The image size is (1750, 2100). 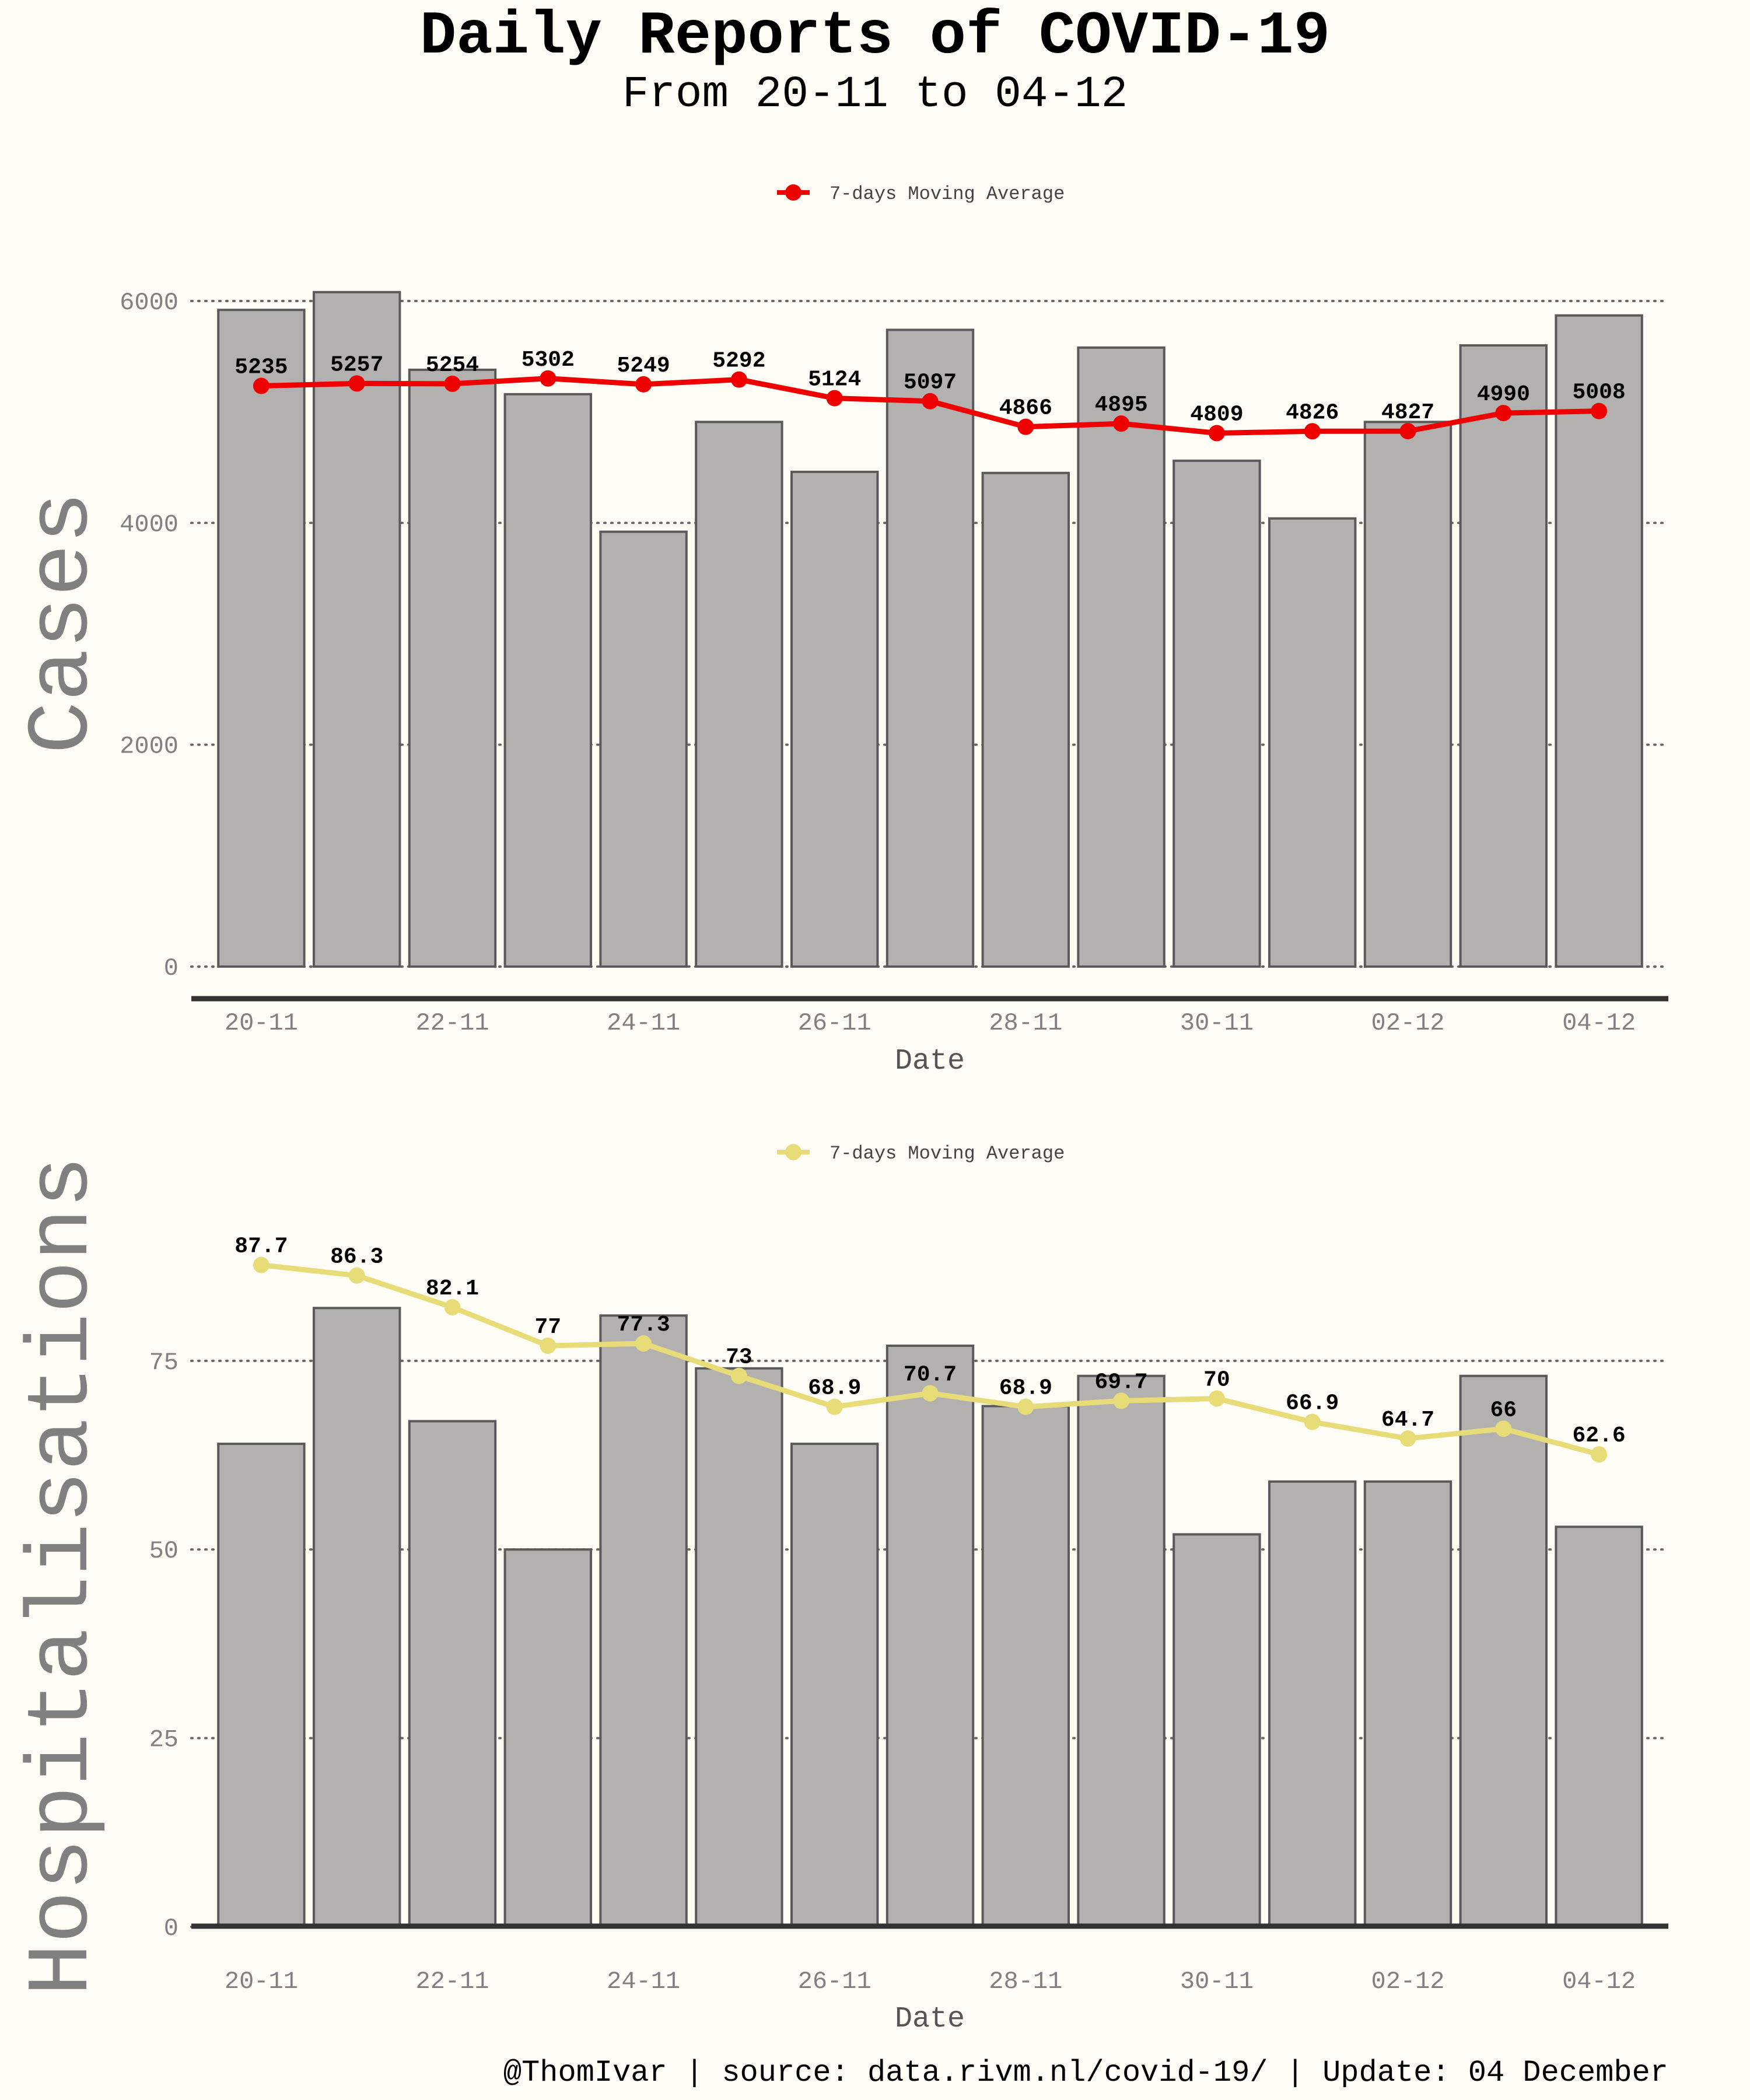 What do you see at coordinates (1120, 405) in the screenshot?
I see `cases-moving-average-label: 4895` at bounding box center [1120, 405].